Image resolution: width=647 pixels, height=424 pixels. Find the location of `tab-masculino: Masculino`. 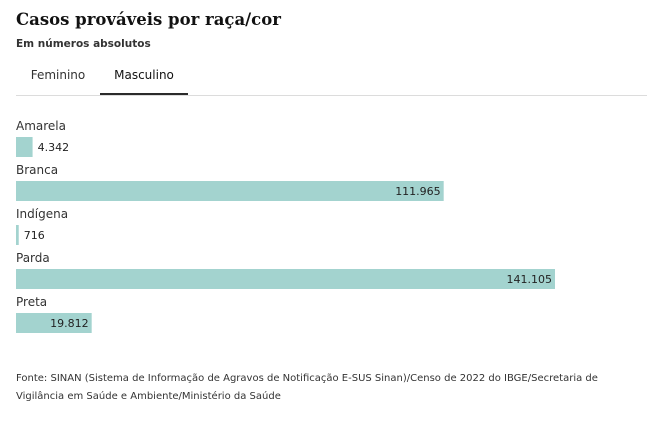

tab-masculino: Masculino is located at coordinates (144, 79).